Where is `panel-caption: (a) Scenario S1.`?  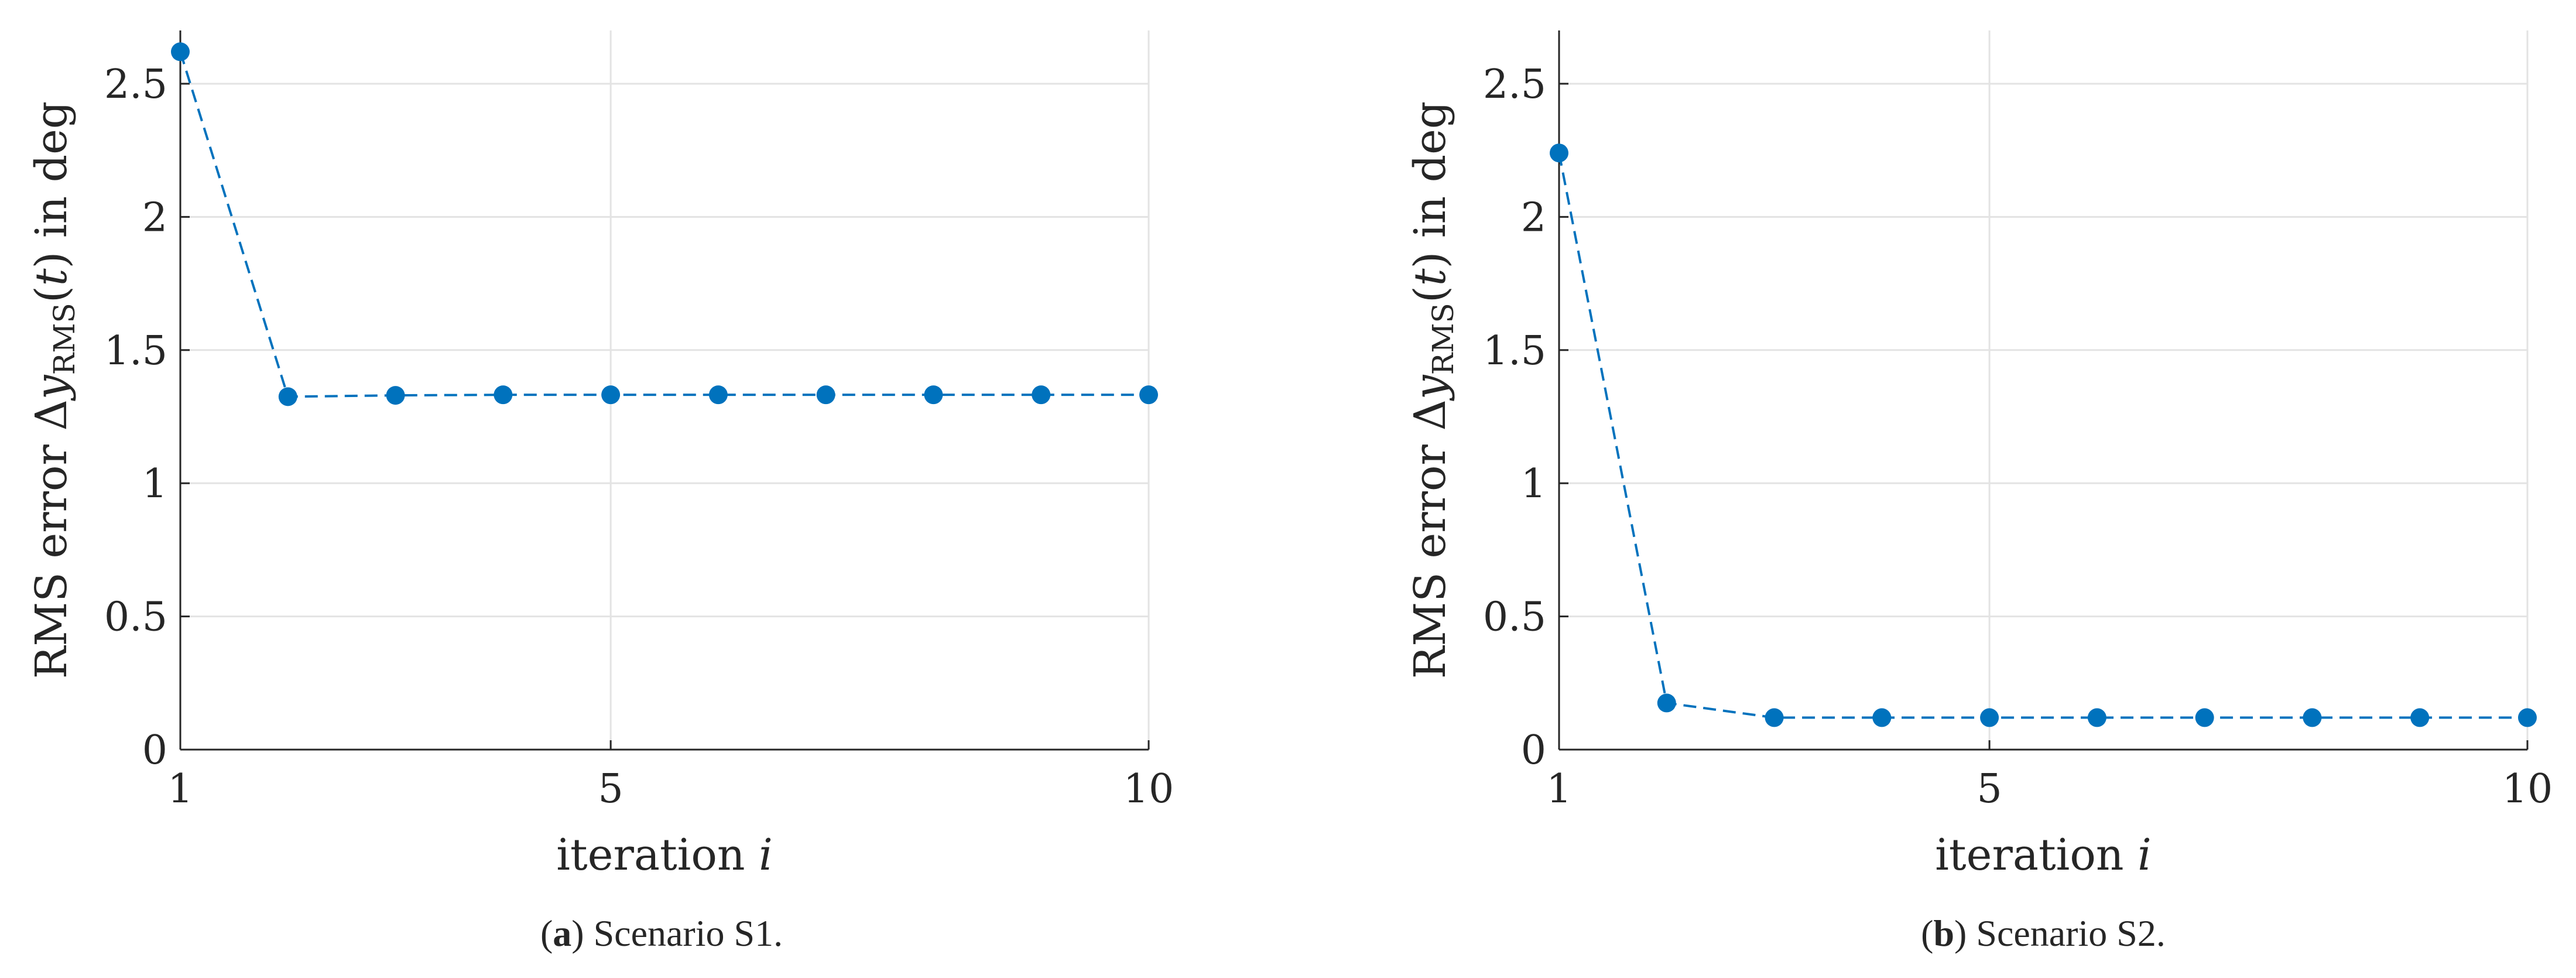 panel-caption: (a) Scenario S1. is located at coordinates (661, 933).